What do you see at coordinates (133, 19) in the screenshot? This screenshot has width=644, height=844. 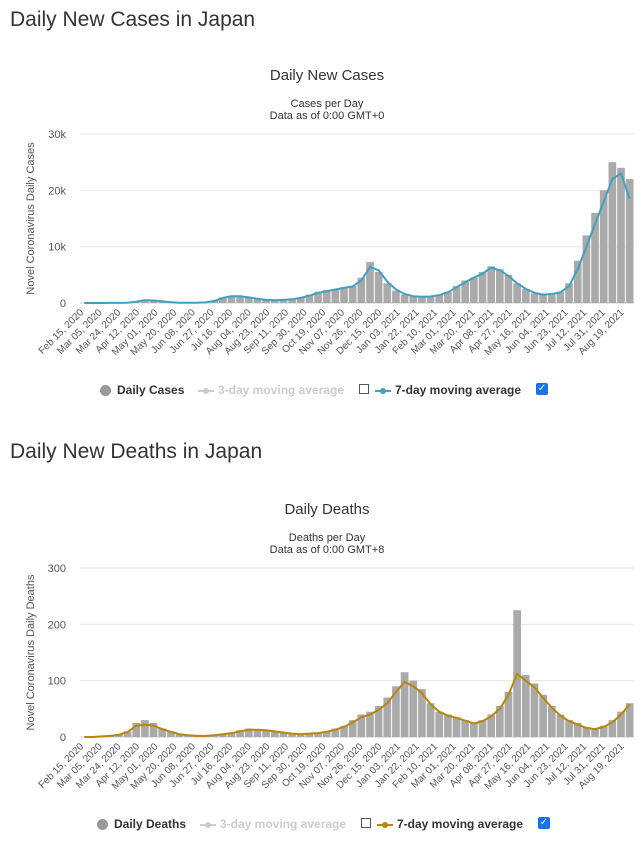 I see `cases-section-heading: Daily New Cases in Japan` at bounding box center [133, 19].